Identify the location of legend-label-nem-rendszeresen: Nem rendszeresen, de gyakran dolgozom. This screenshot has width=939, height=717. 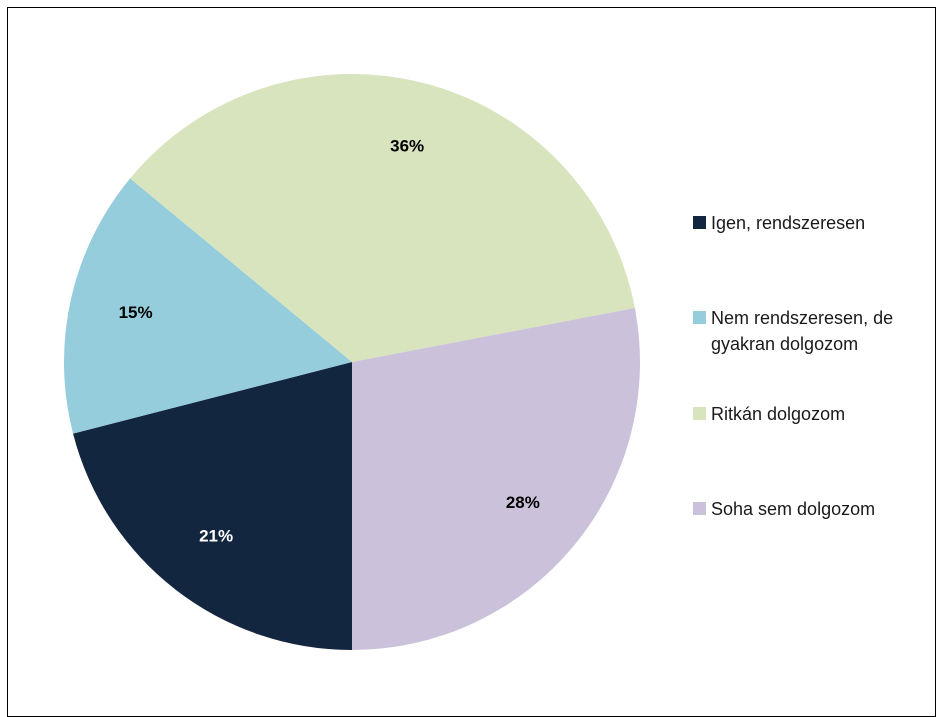
(802, 331).